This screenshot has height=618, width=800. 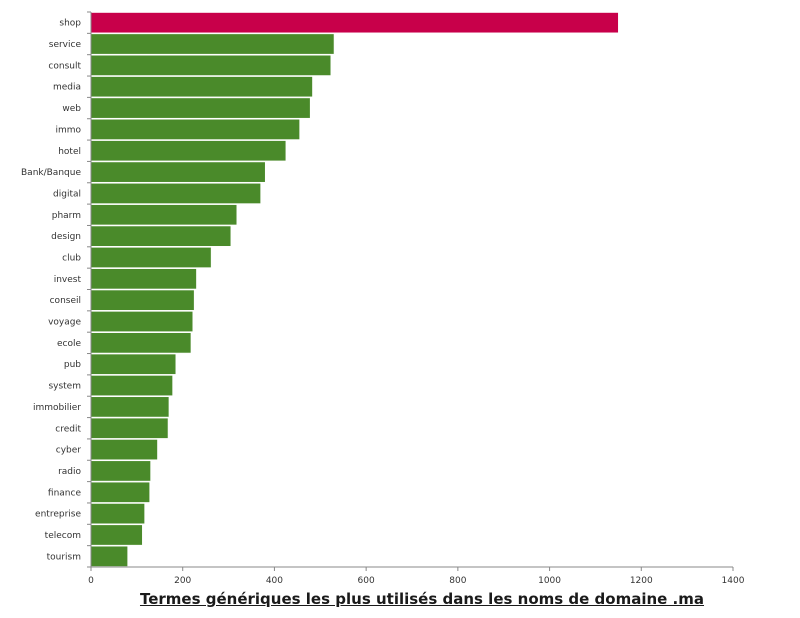 What do you see at coordinates (143, 279) in the screenshot?
I see `bar-invest` at bounding box center [143, 279].